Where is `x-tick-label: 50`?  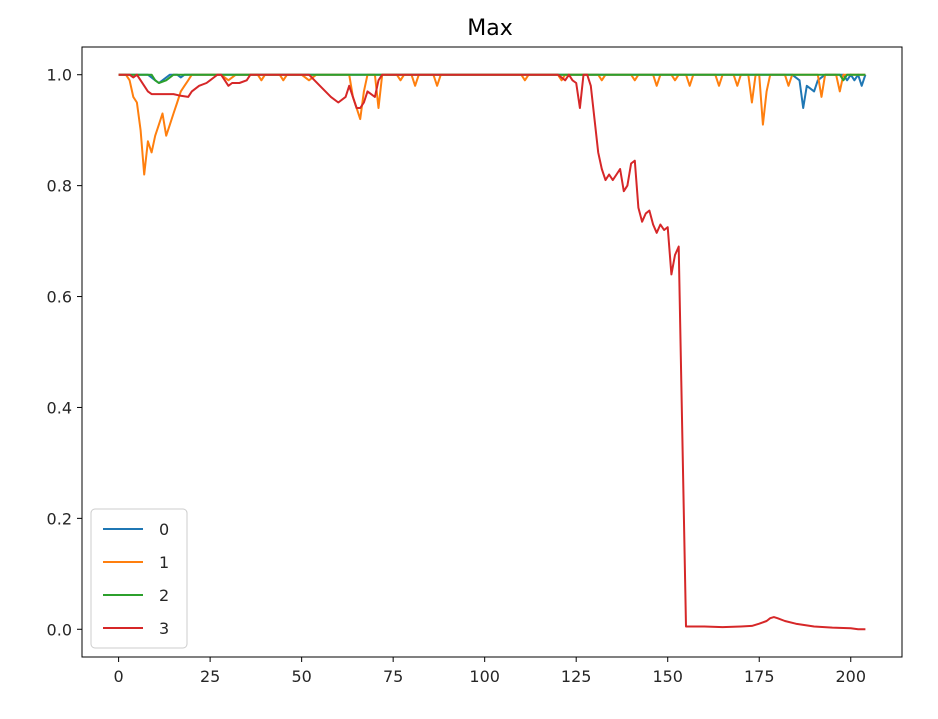 x-tick-label: 50 is located at coordinates (301, 676).